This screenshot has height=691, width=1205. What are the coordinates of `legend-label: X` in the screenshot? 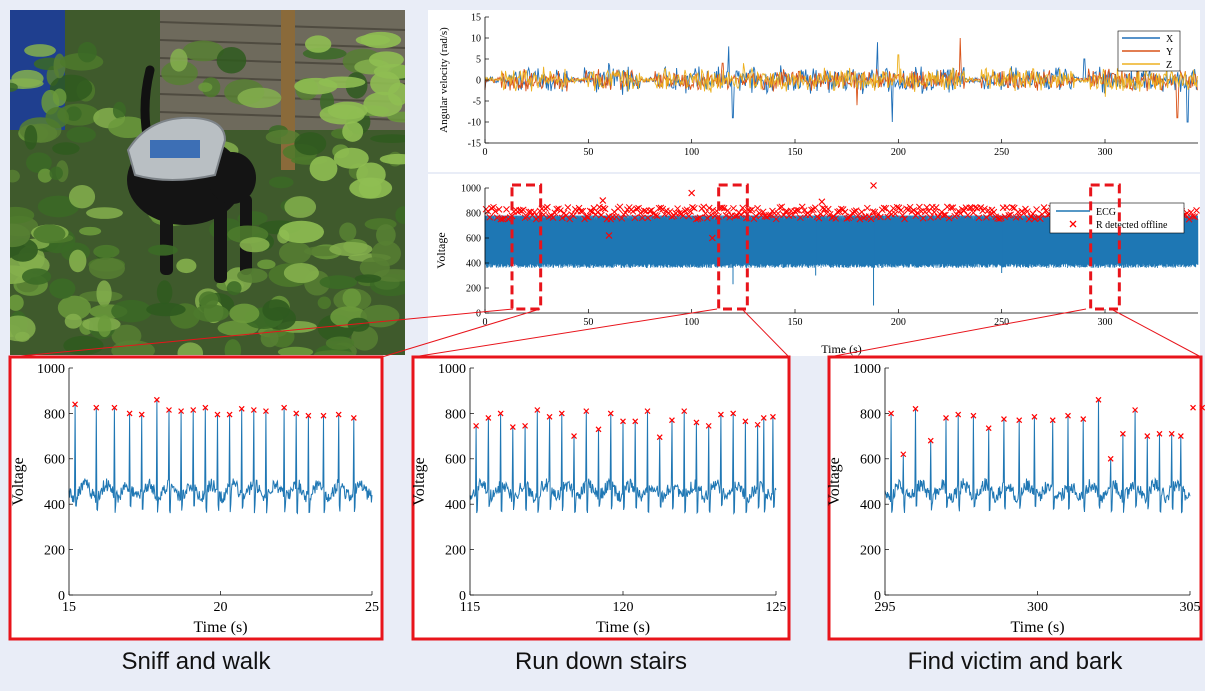 It's located at (1170, 39).